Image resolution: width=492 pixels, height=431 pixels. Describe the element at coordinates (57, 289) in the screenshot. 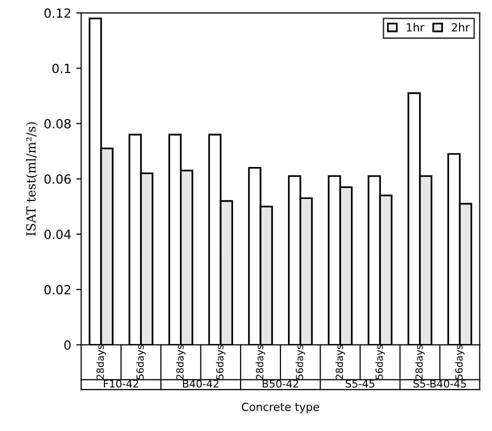

I see `y-tick-label: 0.02` at that location.